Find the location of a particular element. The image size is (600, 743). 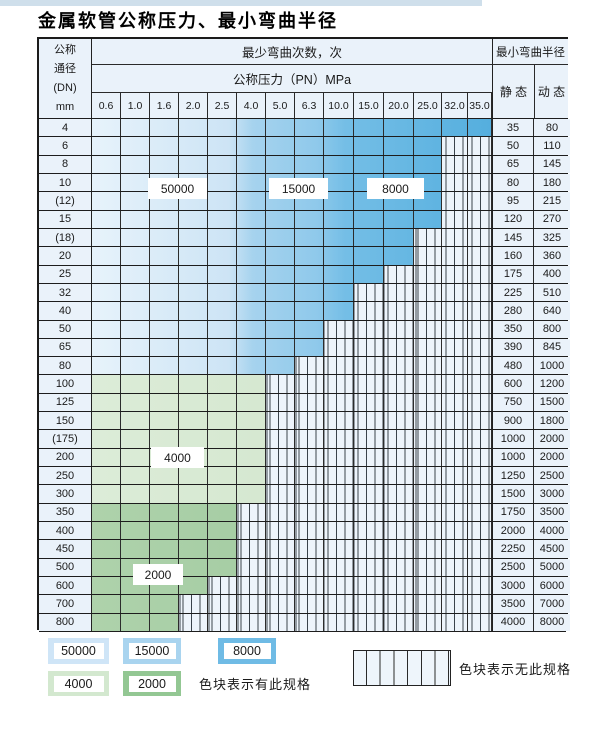

table-row: 250 1250 2500 is located at coordinates (304, 476).